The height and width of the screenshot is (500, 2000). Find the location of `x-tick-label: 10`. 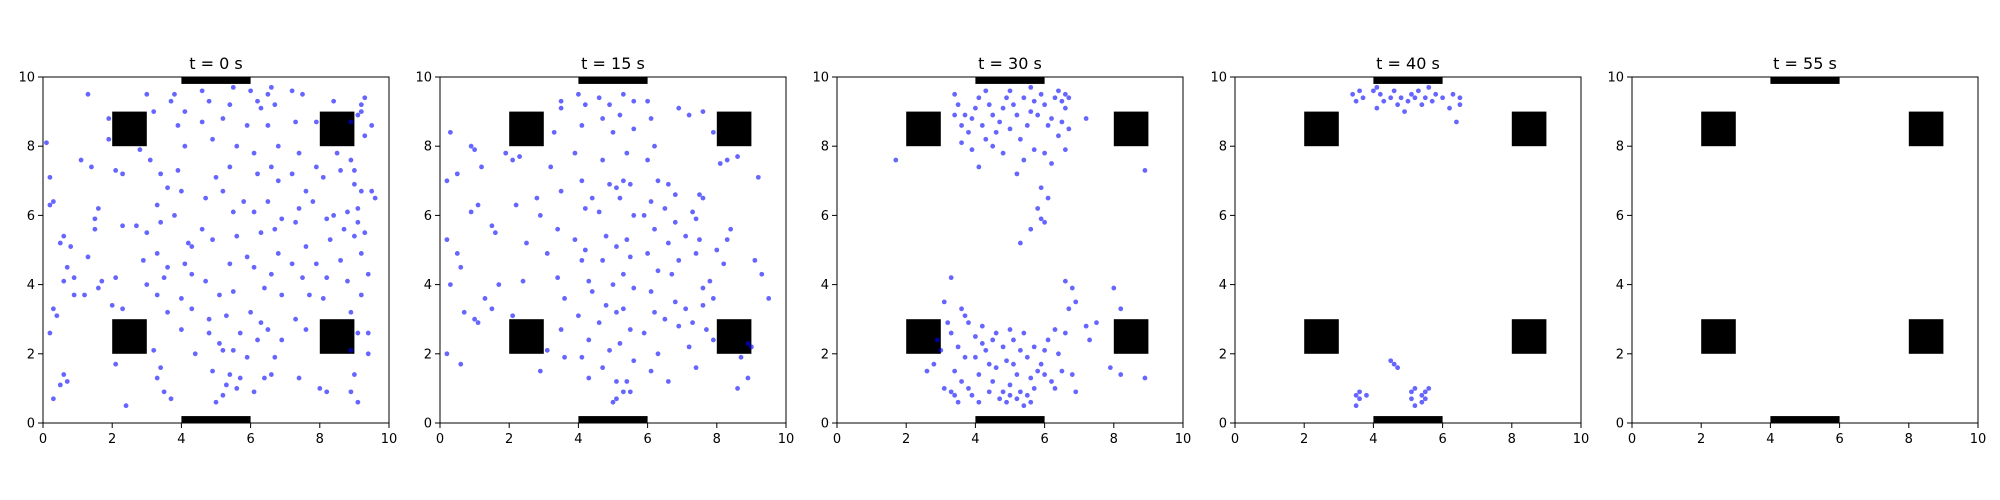

x-tick-label: 10 is located at coordinates (786, 439).